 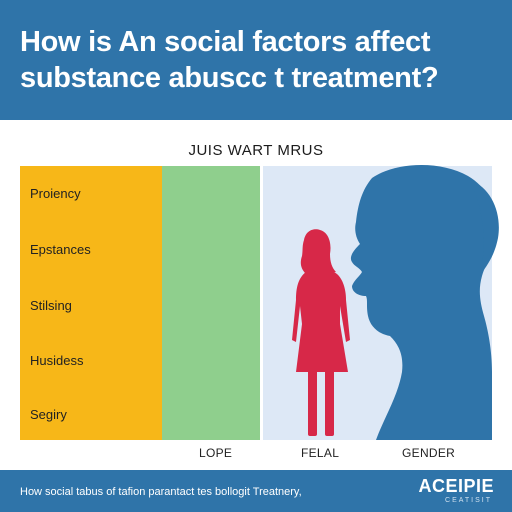 I want to click on brand-logo: ACEIPIE, so click(x=456, y=486).